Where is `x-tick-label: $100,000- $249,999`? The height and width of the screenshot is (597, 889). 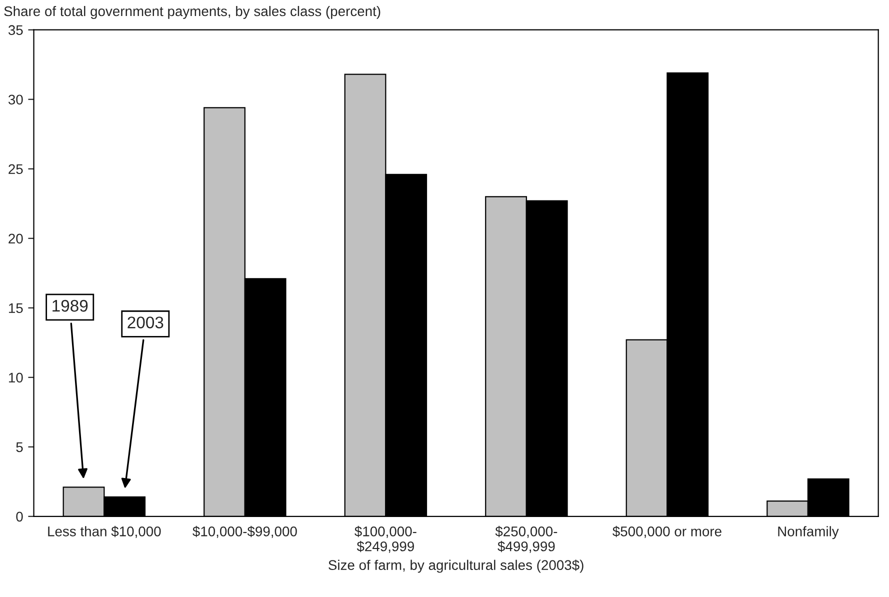 x-tick-label: $100,000- $249,999 is located at coordinates (385, 539).